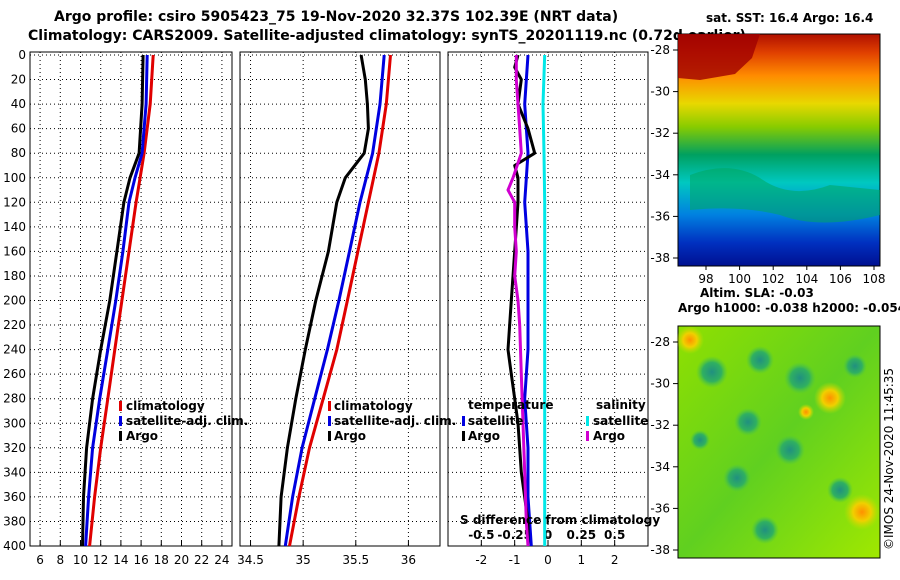 The height and width of the screenshot is (580, 900). What do you see at coordinates (789, 18) in the screenshot?
I see `sst-map-title: sat. SST: 16.4 Argo: 16.4` at bounding box center [789, 18].